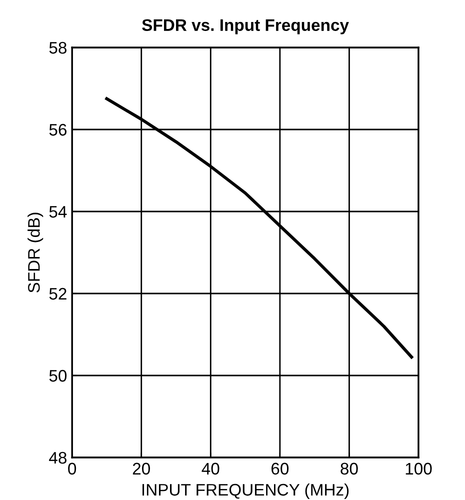  Describe the element at coordinates (36, 252) in the screenshot. I see `y-axis-title: SFDR (dB)` at that location.